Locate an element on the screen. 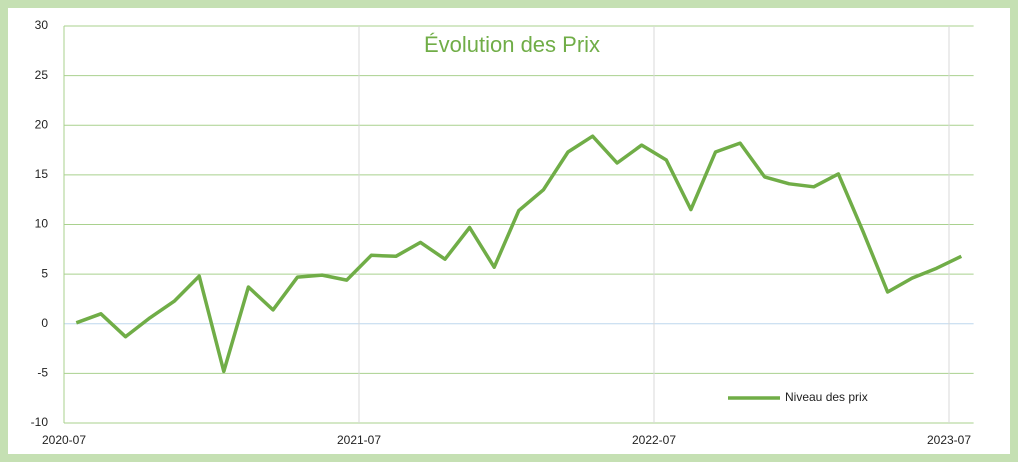 This screenshot has height=467, width=1018. x-tick-label: 2020-07 is located at coordinates (64, 440).